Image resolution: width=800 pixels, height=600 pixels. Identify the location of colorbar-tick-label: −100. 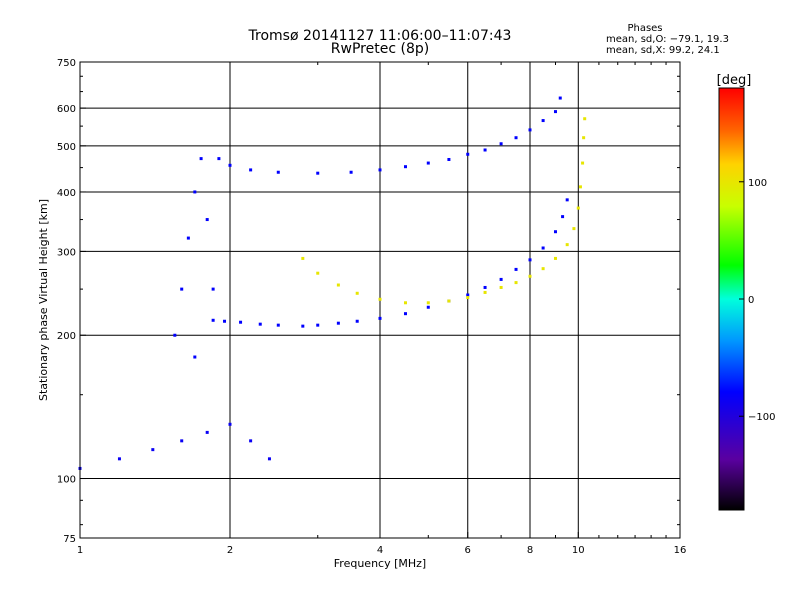
(761, 417).